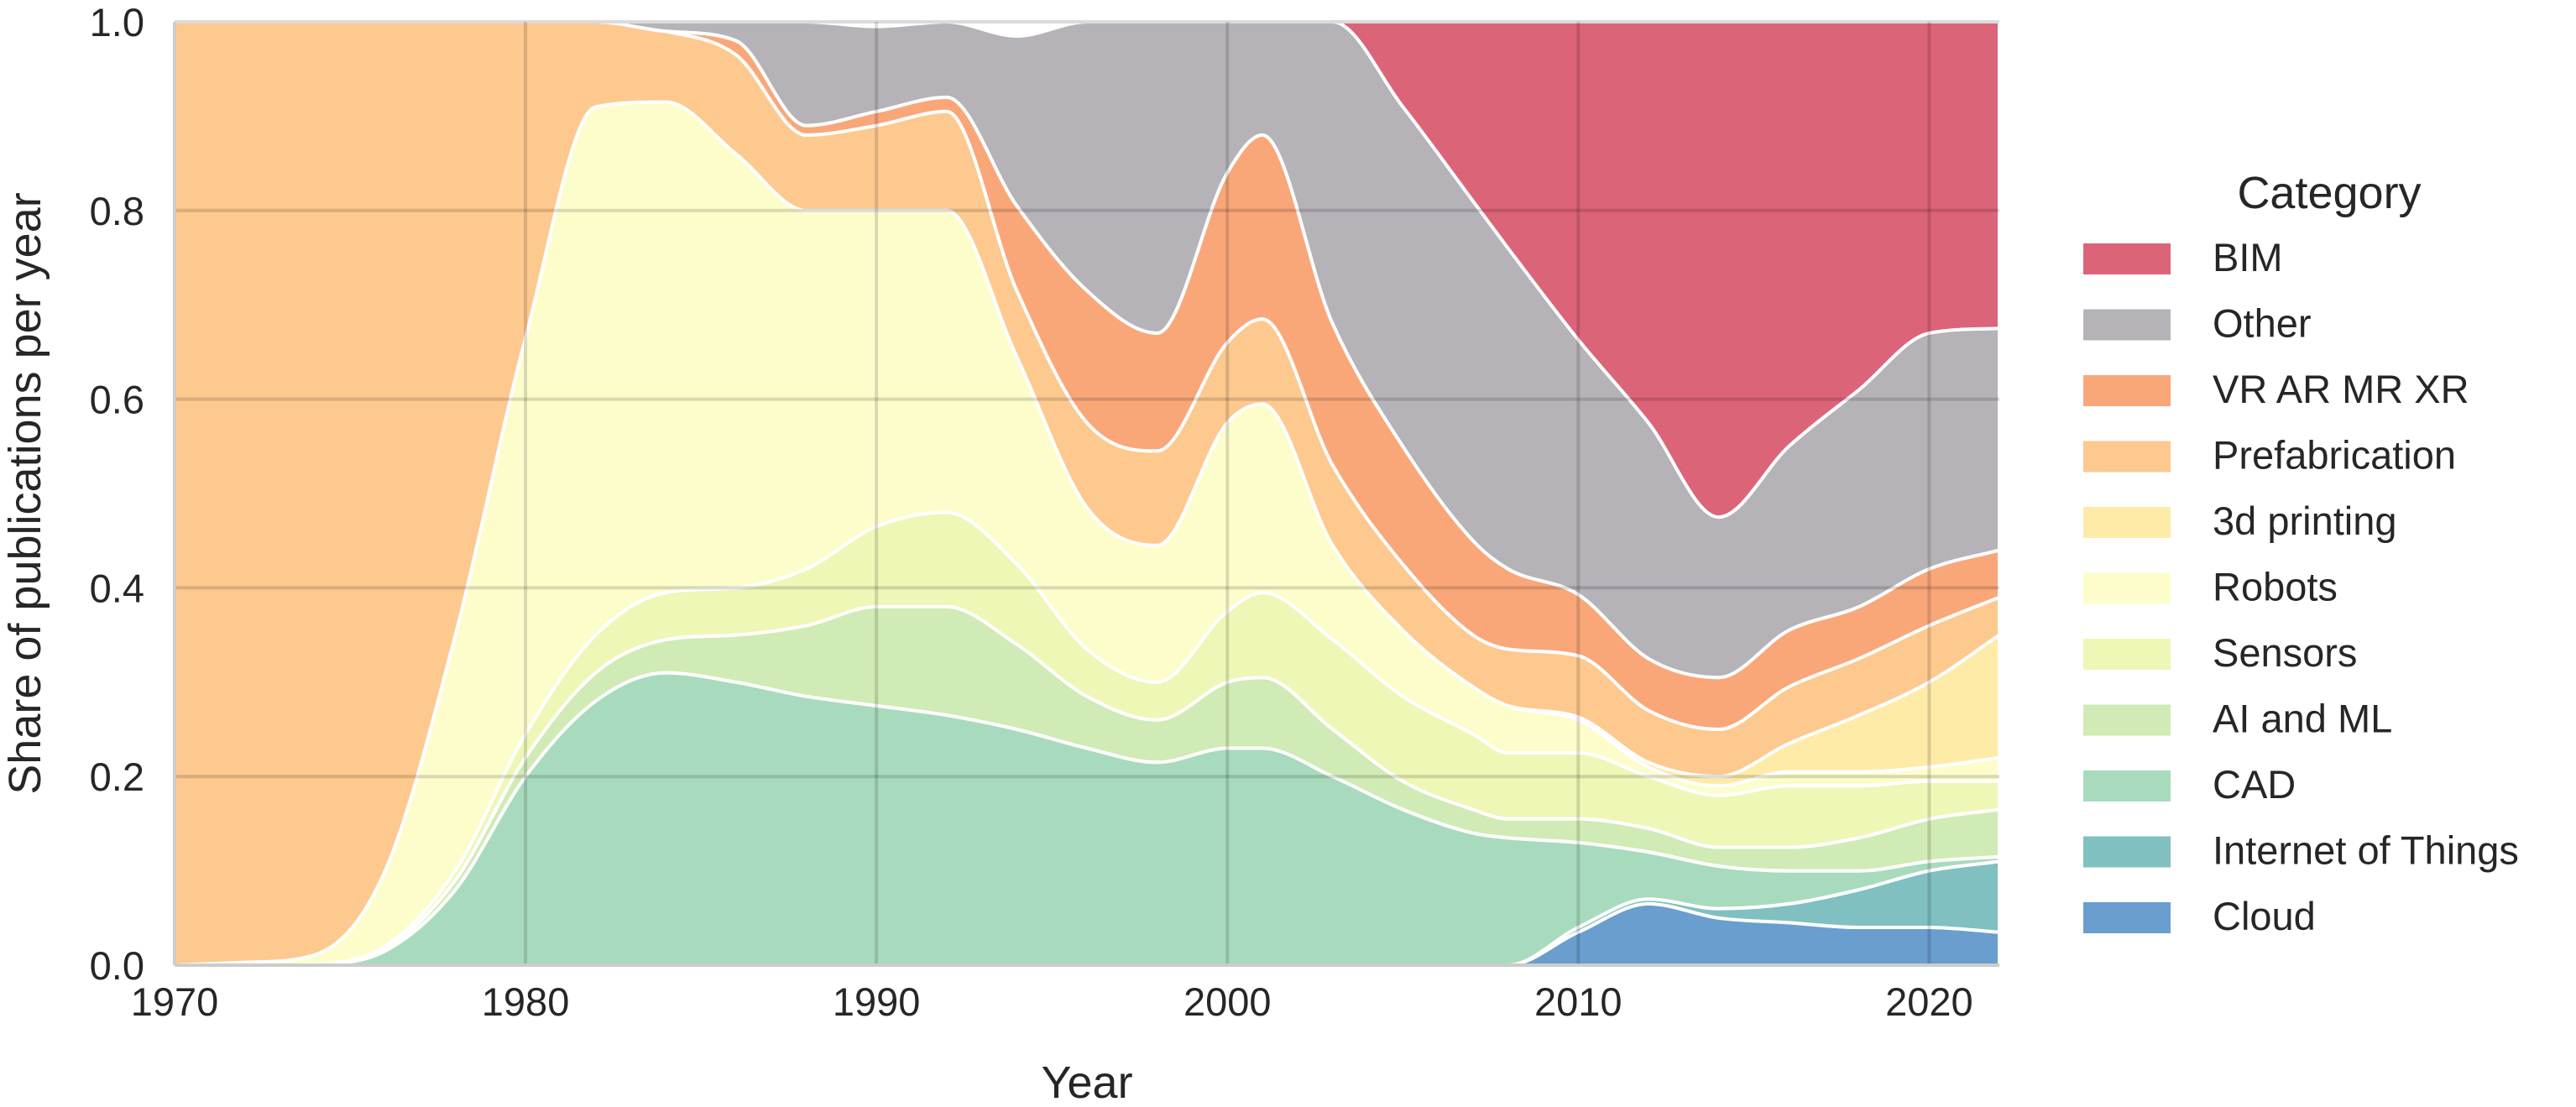 The width and height of the screenshot is (2576, 1107). Describe the element at coordinates (2285, 652) in the screenshot. I see `legend-label-sensors: Sensors` at that location.